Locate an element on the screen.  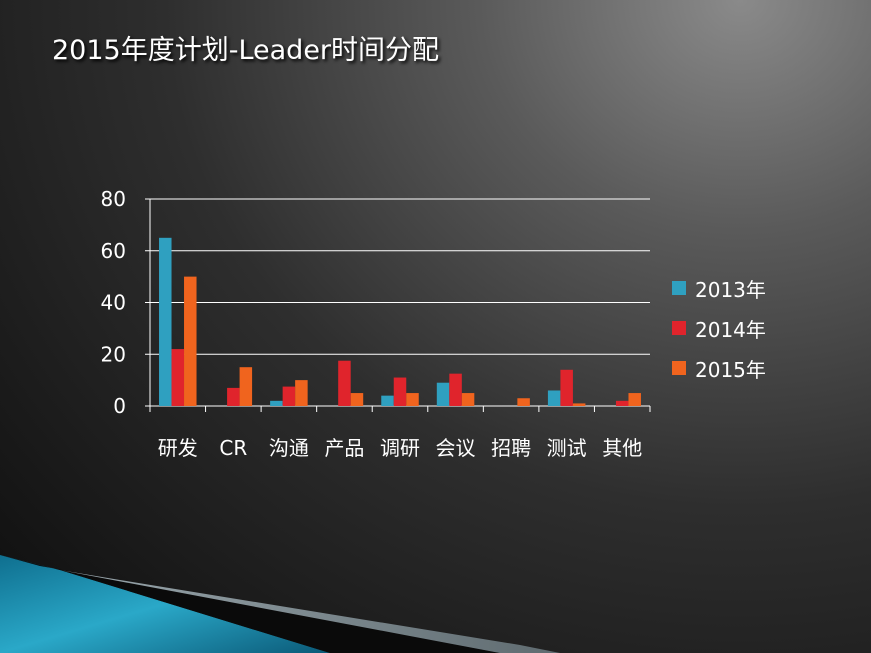
bar-2015年-招聘 is located at coordinates (523, 402).